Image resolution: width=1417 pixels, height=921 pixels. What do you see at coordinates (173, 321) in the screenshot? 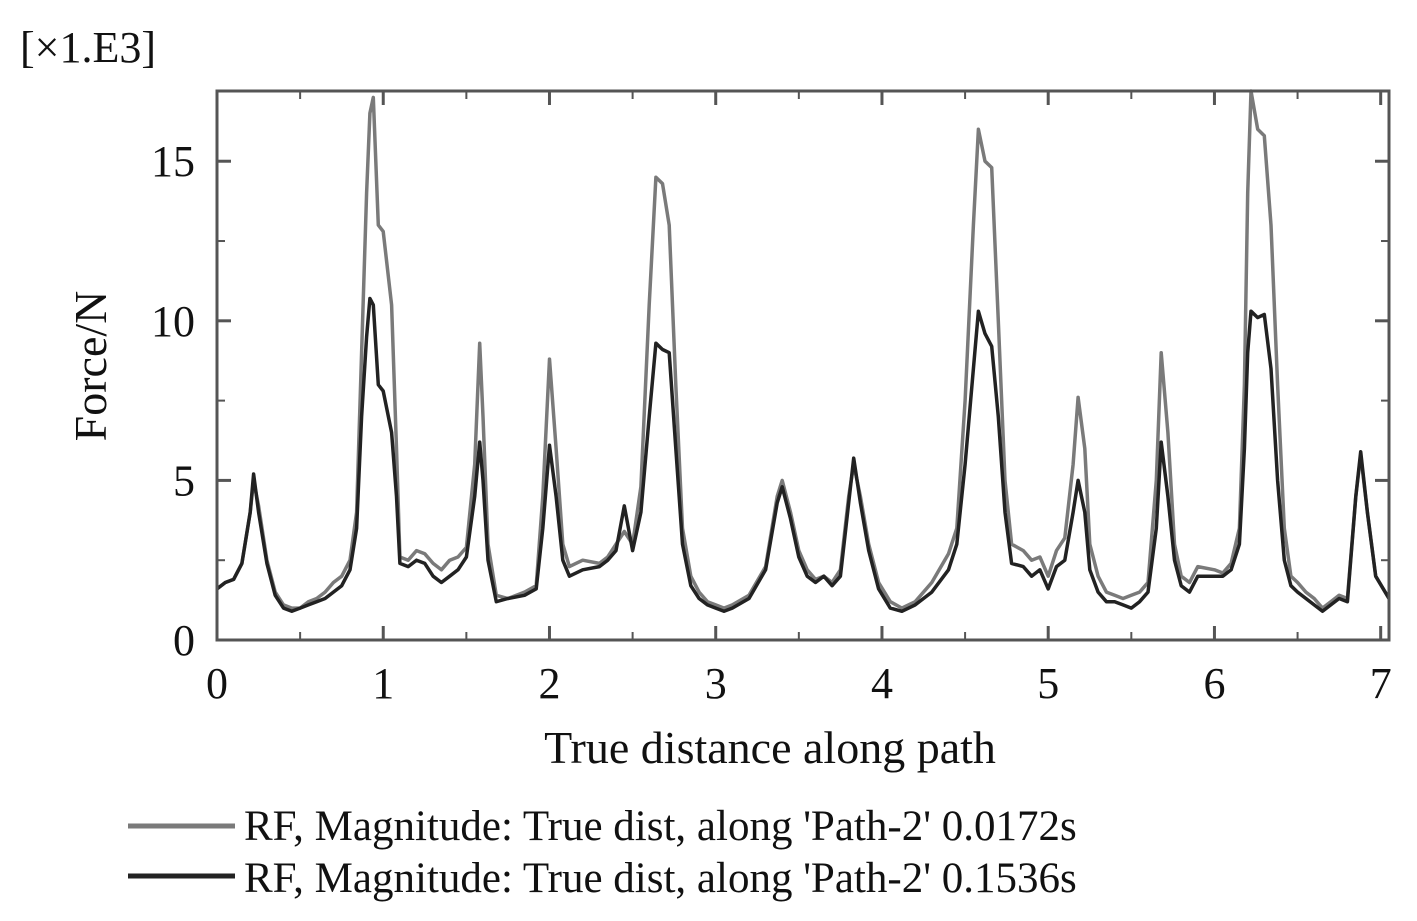
I see `y-tick-label: 10` at bounding box center [173, 321].